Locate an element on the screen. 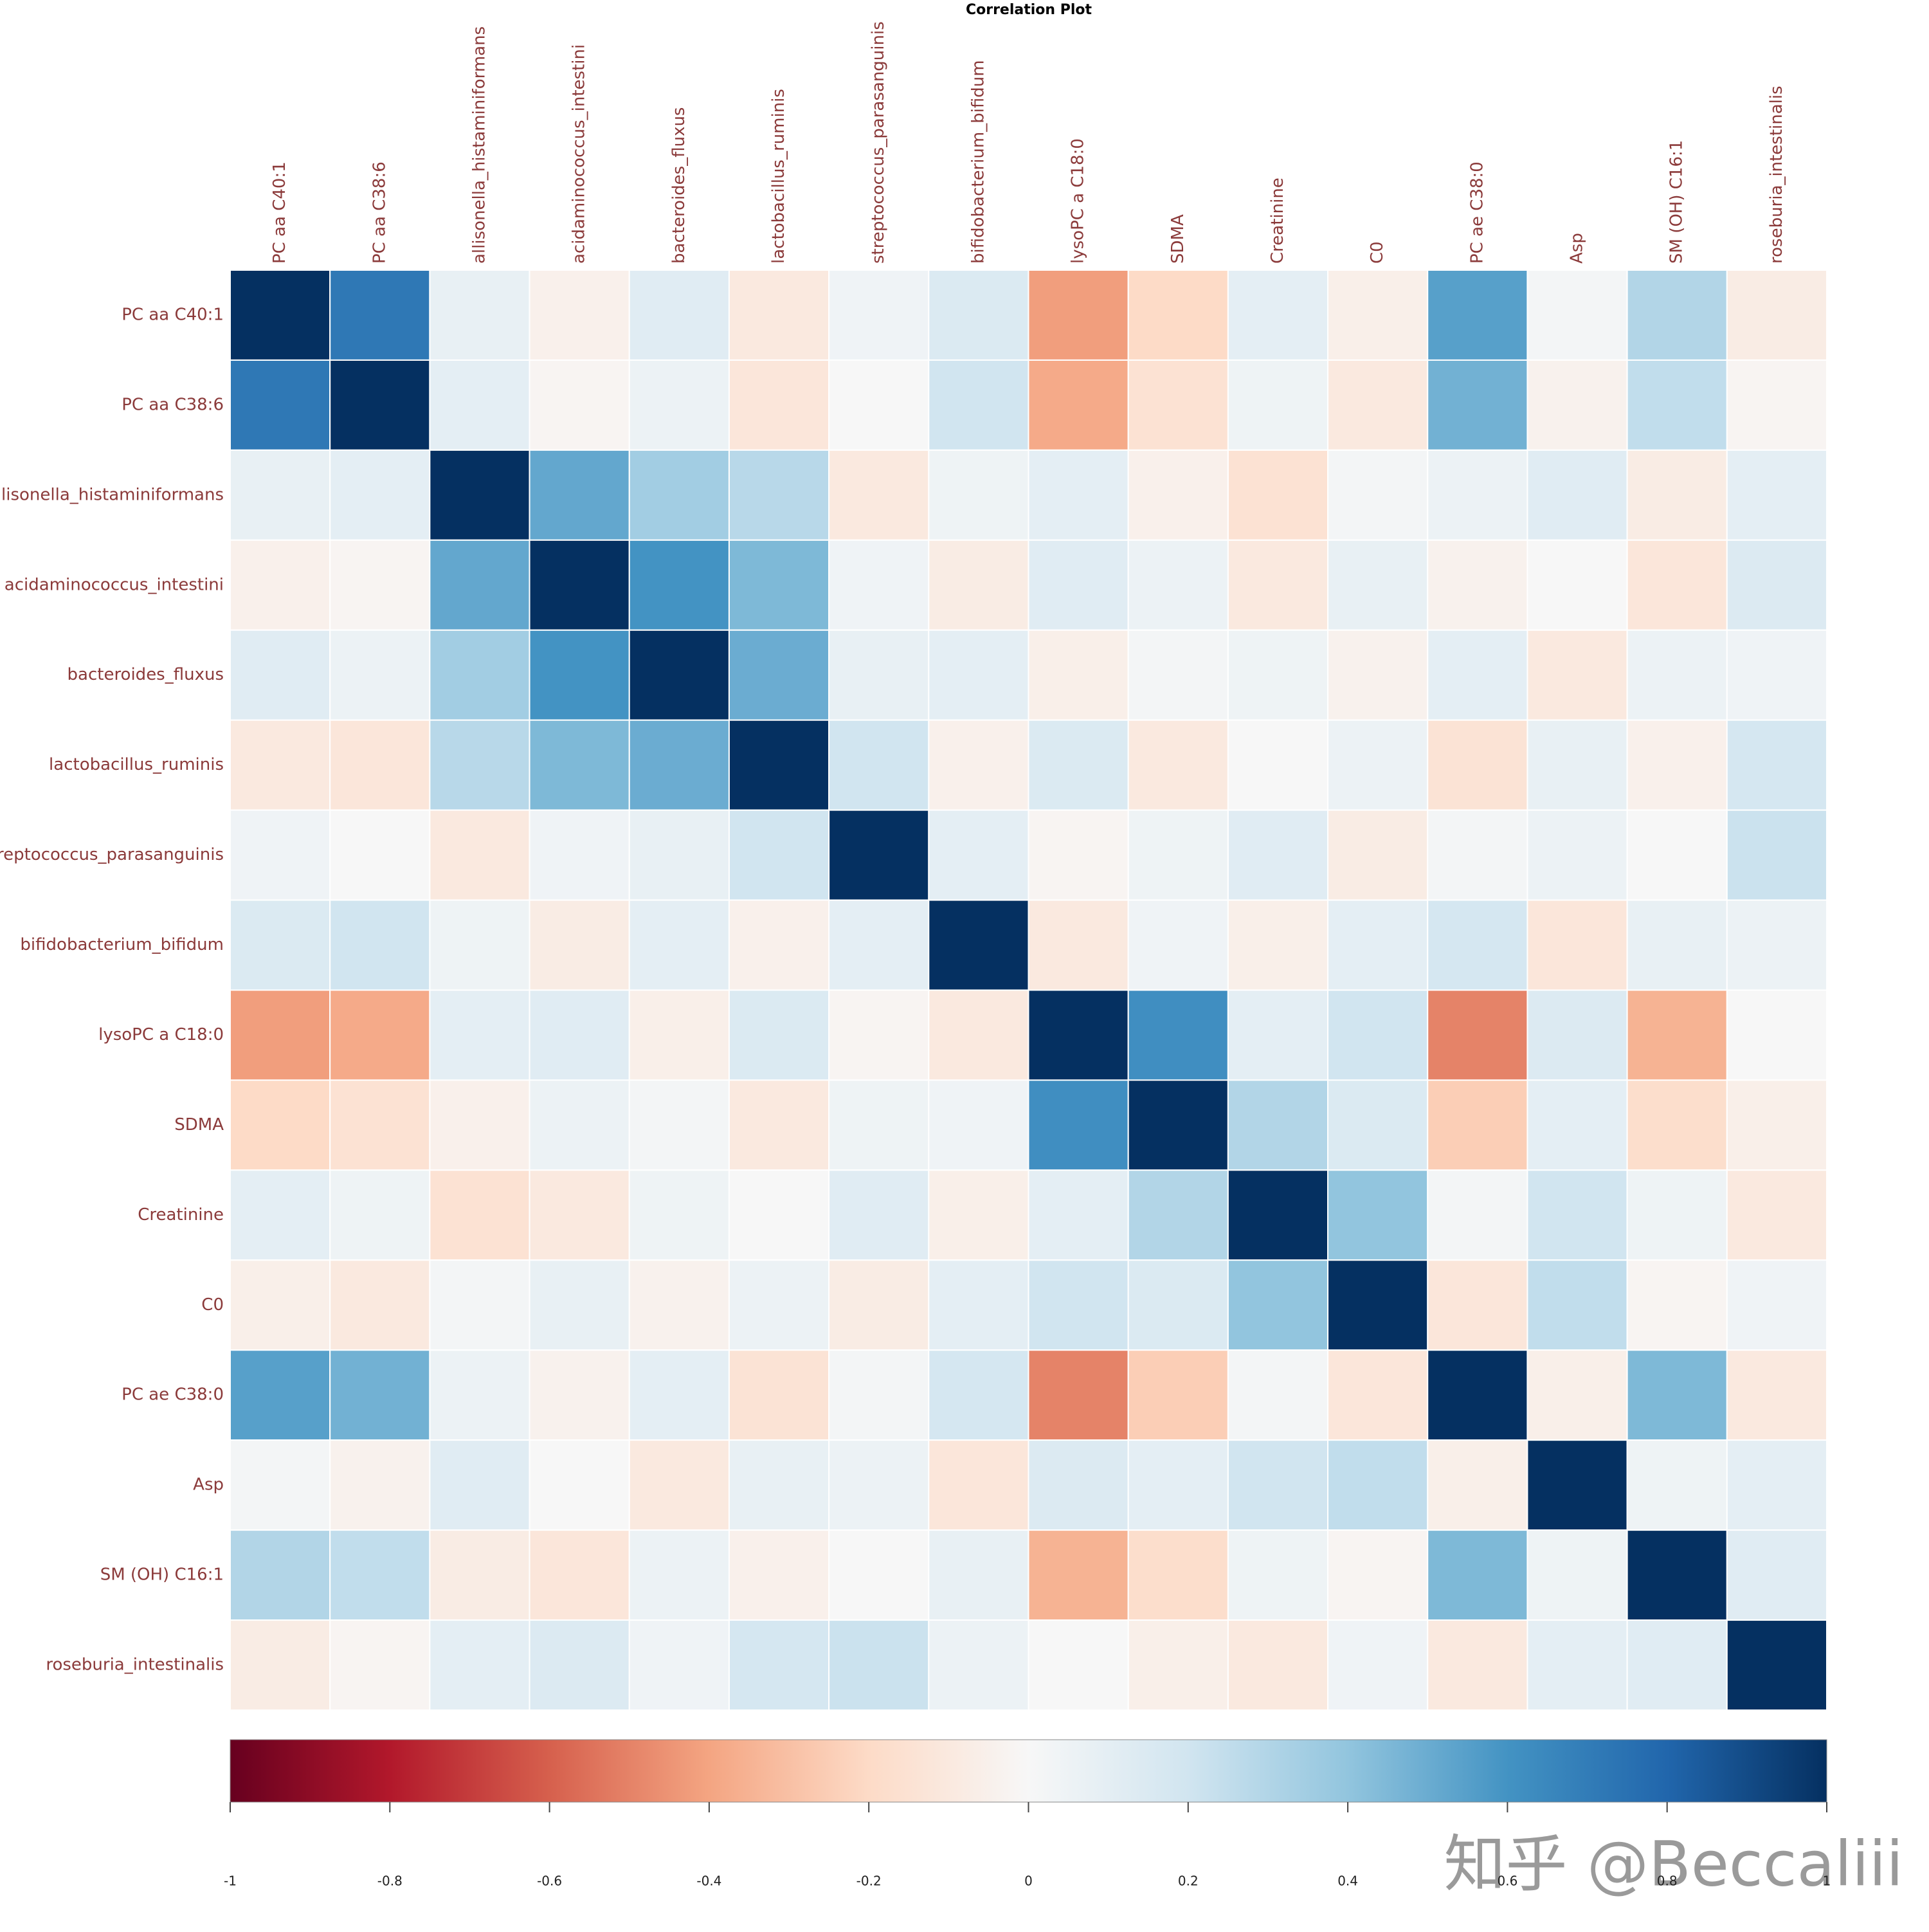 The width and height of the screenshot is (1929, 1932). column-label: PC ae C38:0 is located at coordinates (1477, 213).